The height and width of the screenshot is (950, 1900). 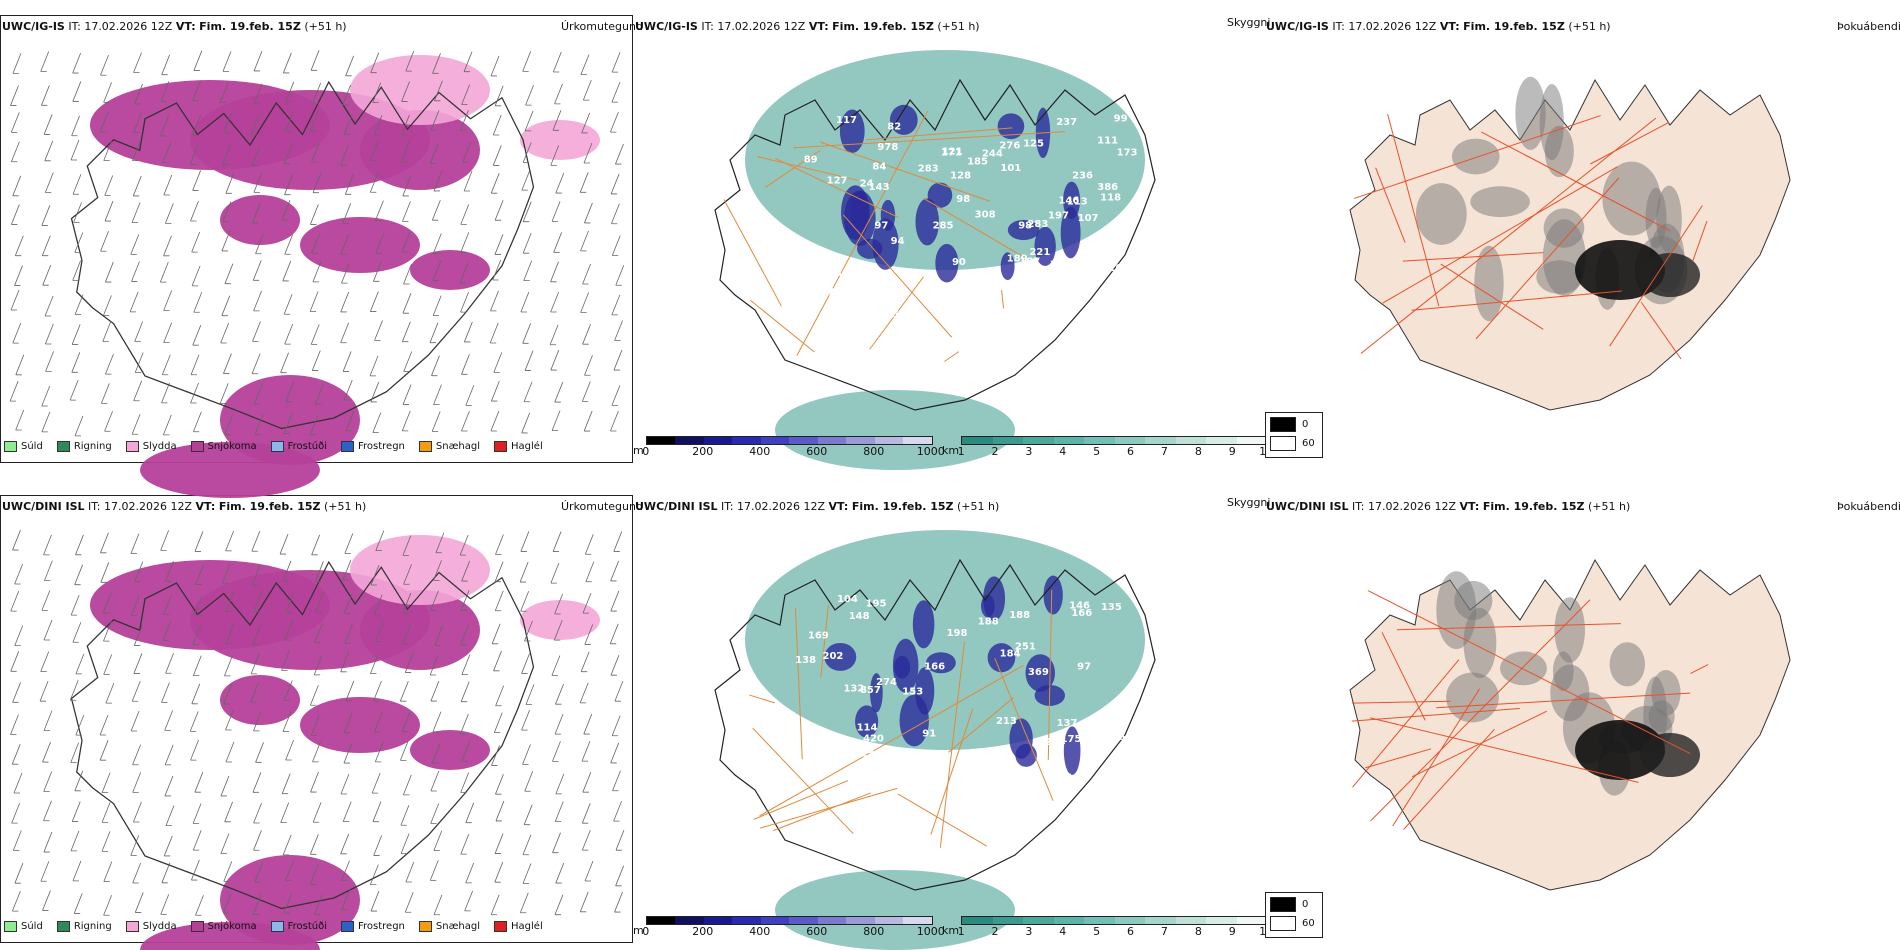 I want to click on vis-name-row2: Skyggni, so click(x=1249, y=502).